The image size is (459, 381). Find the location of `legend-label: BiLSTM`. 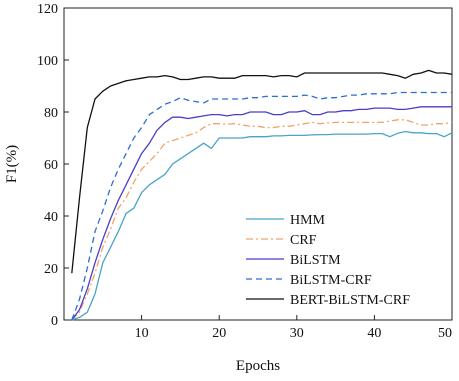

legend-label: BiLSTM is located at coordinates (315, 260).